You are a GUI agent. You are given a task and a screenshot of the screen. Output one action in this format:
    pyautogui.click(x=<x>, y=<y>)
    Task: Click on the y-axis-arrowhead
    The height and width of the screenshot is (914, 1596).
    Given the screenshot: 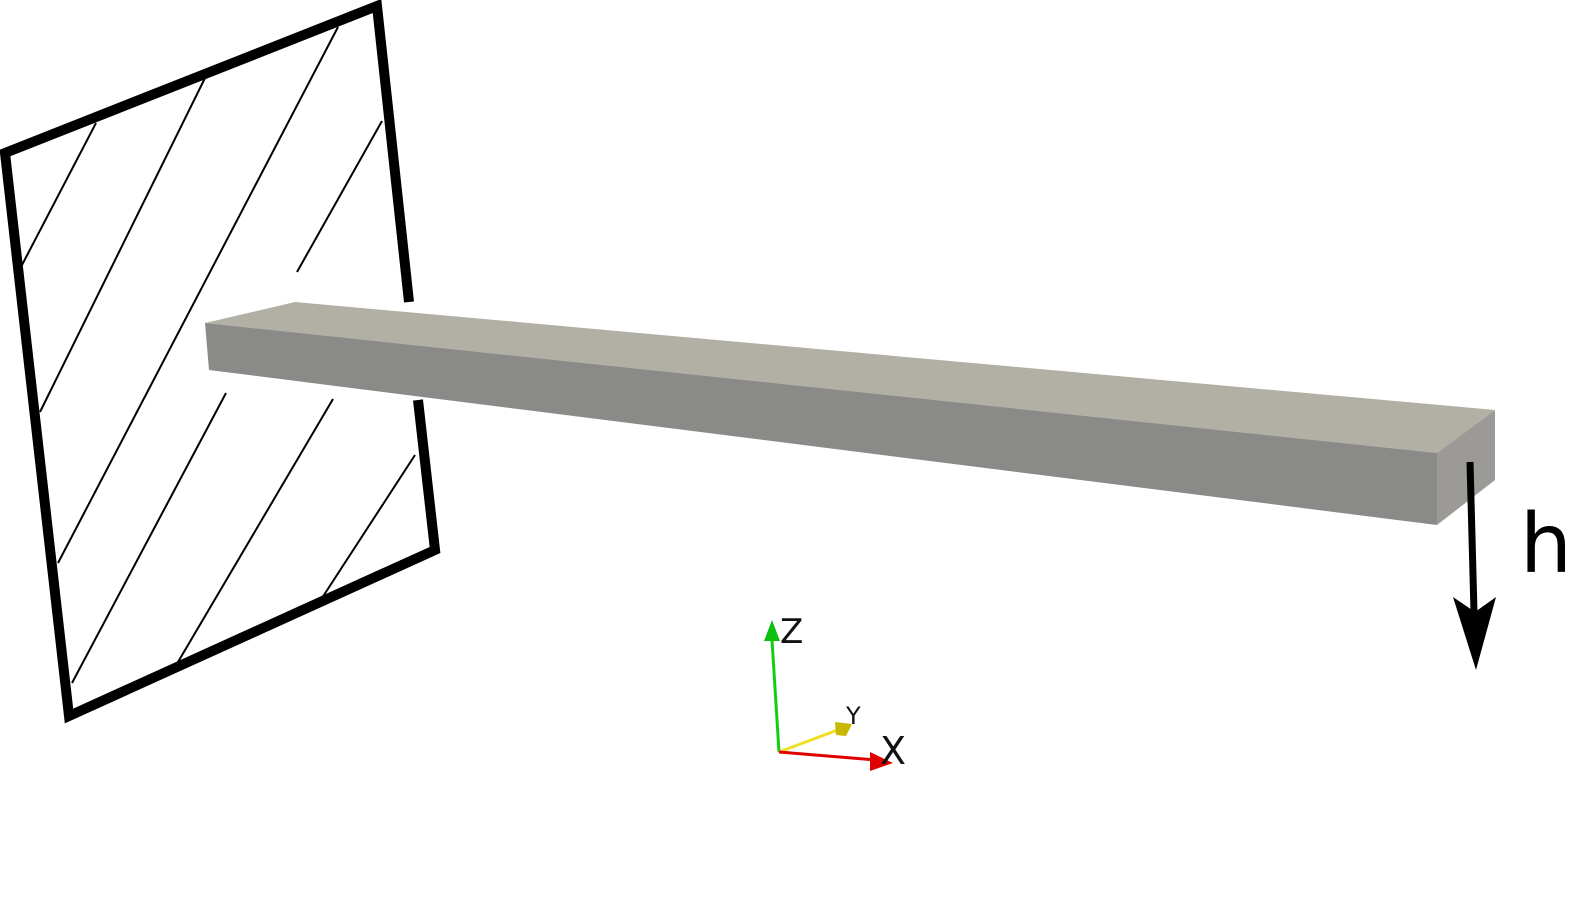 What is the action you would take?
    pyautogui.click(x=843, y=729)
    